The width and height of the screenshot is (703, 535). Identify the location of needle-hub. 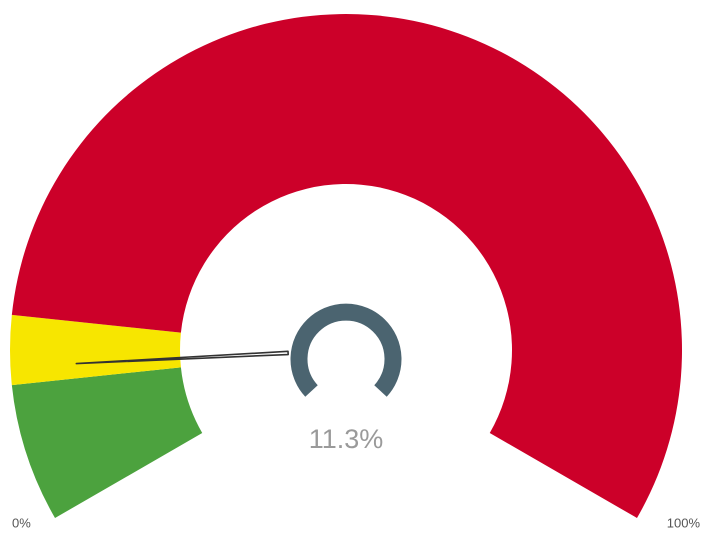
(346, 350).